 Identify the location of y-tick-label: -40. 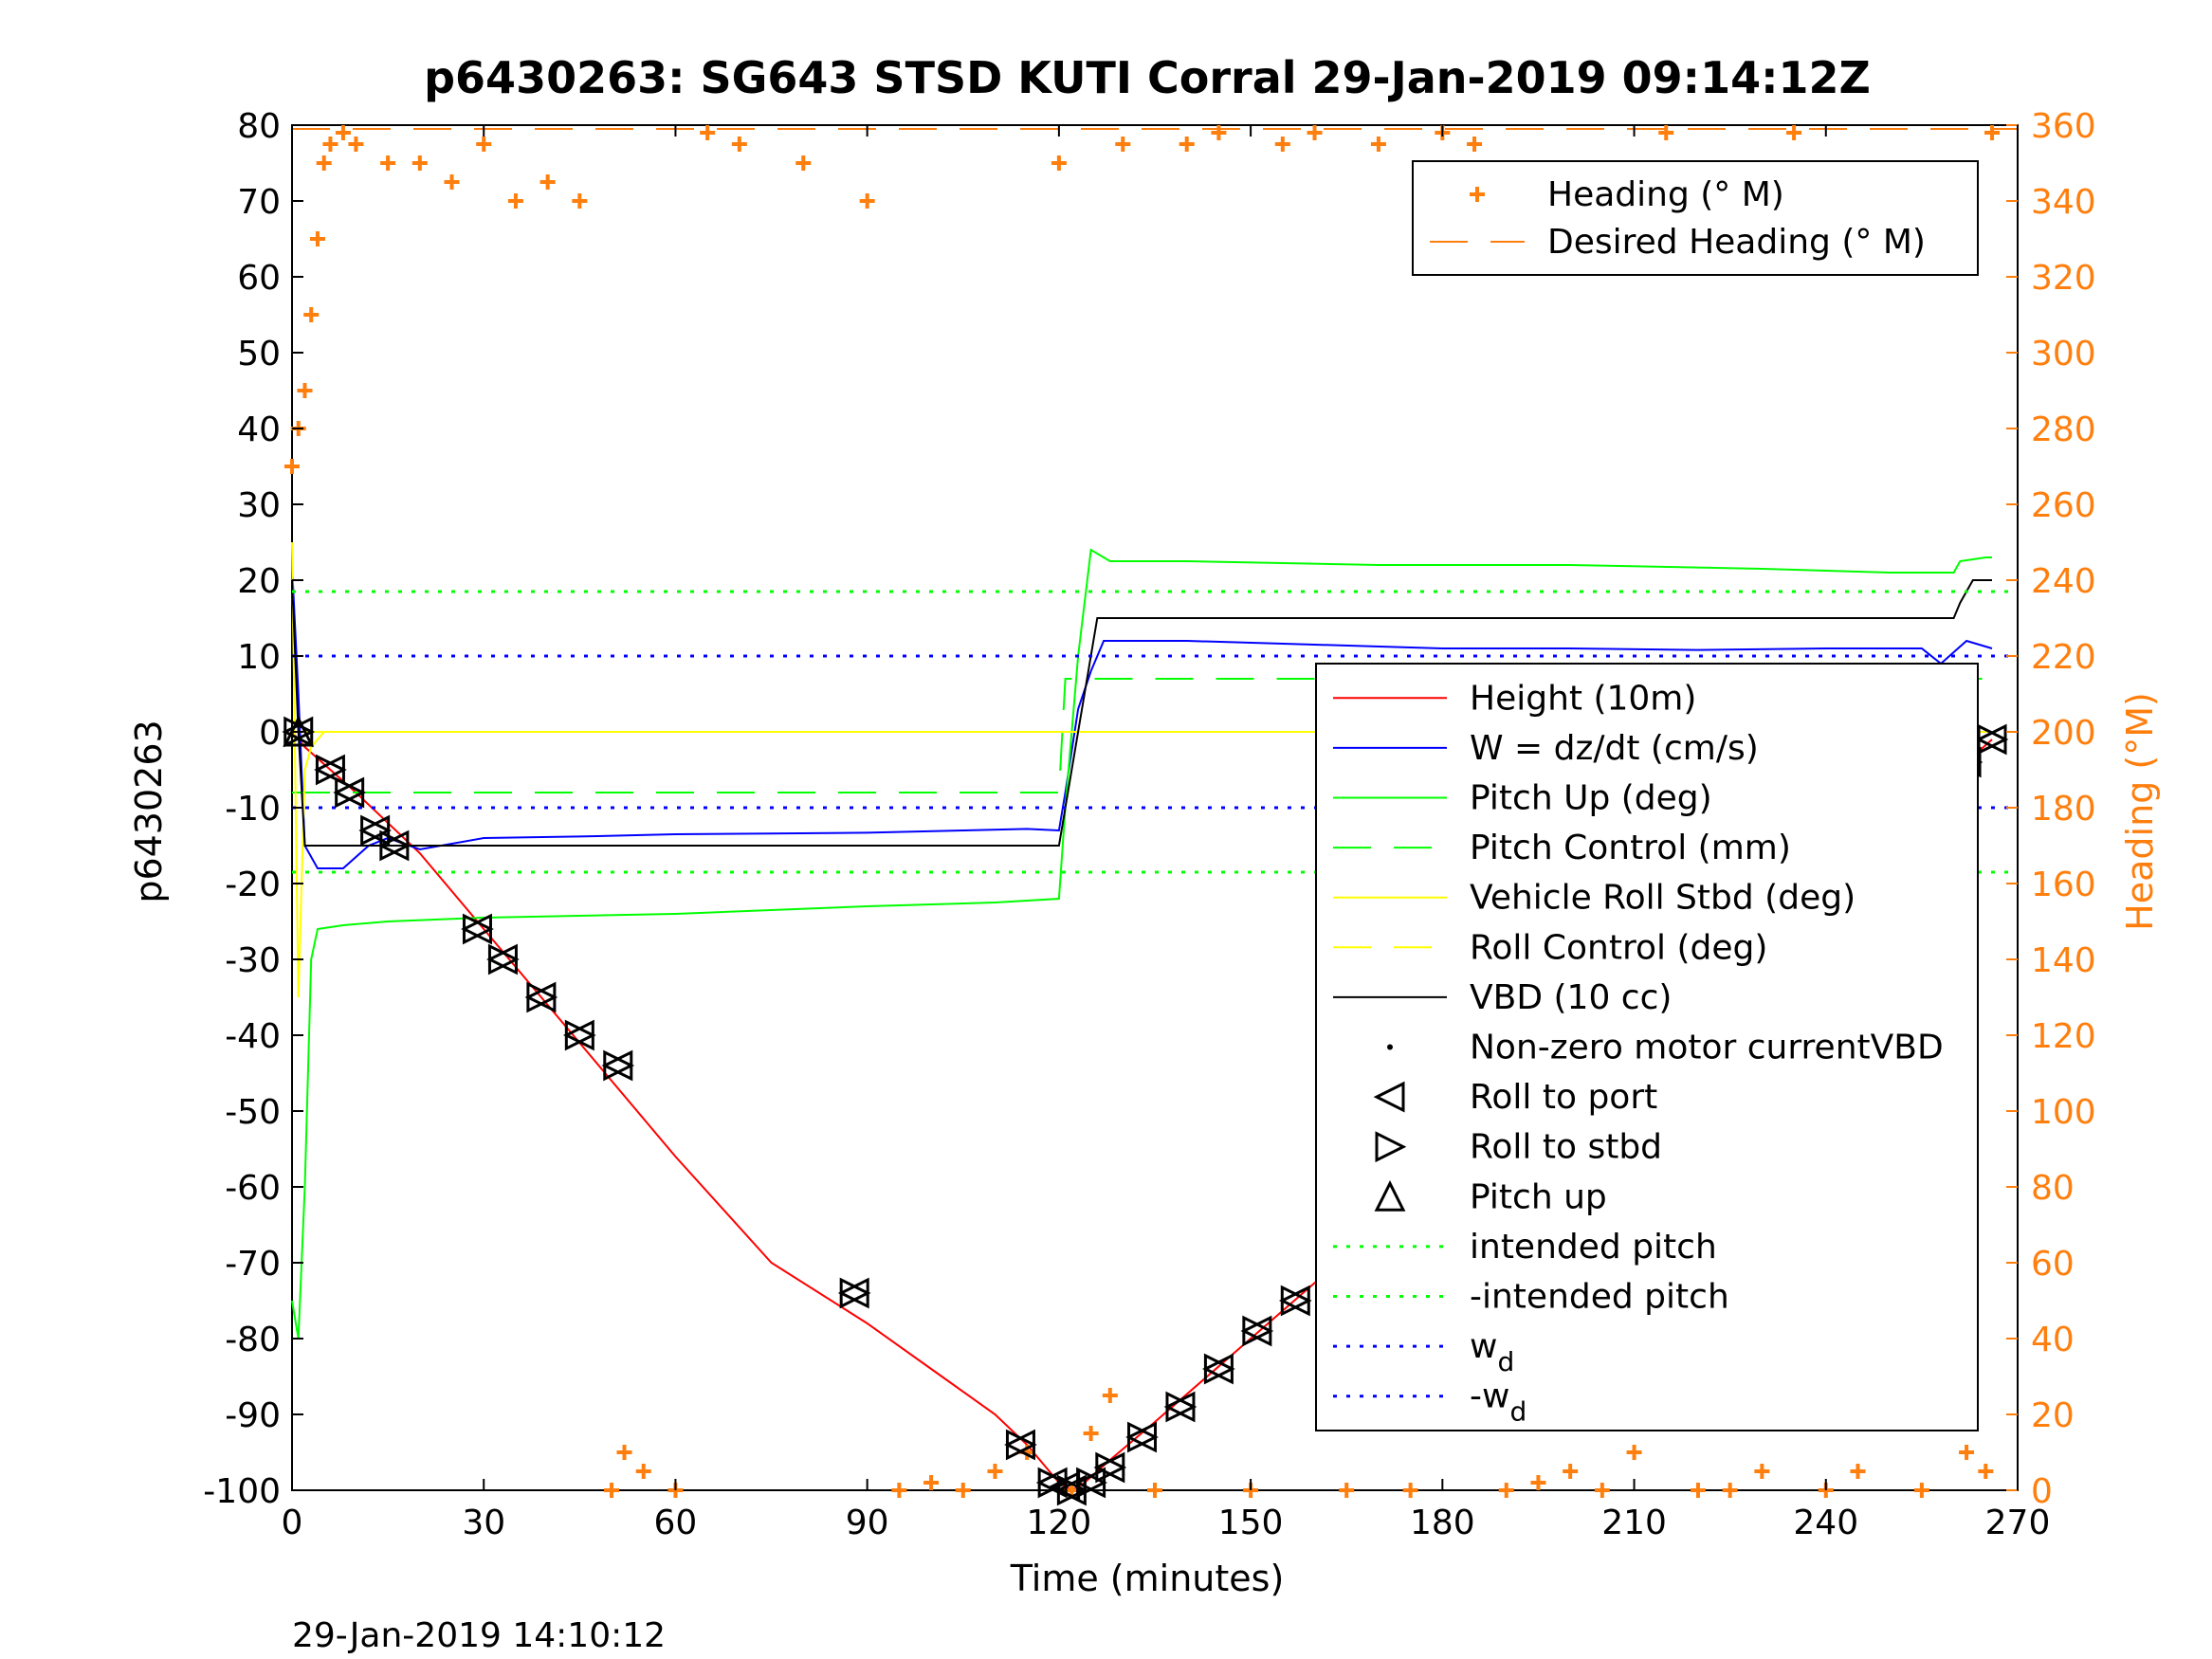
(253, 1036).